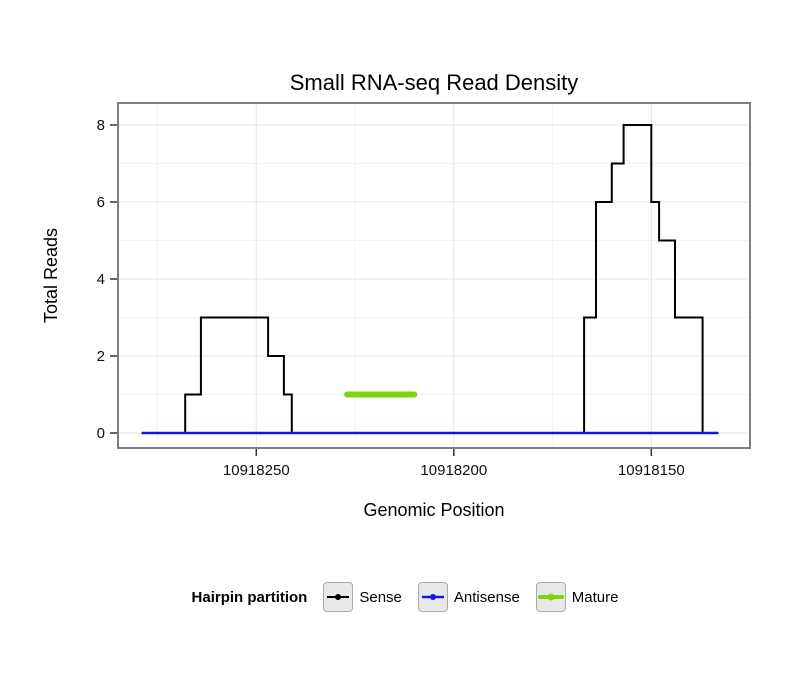  I want to click on x-tick-label: 10918200, so click(453, 470).